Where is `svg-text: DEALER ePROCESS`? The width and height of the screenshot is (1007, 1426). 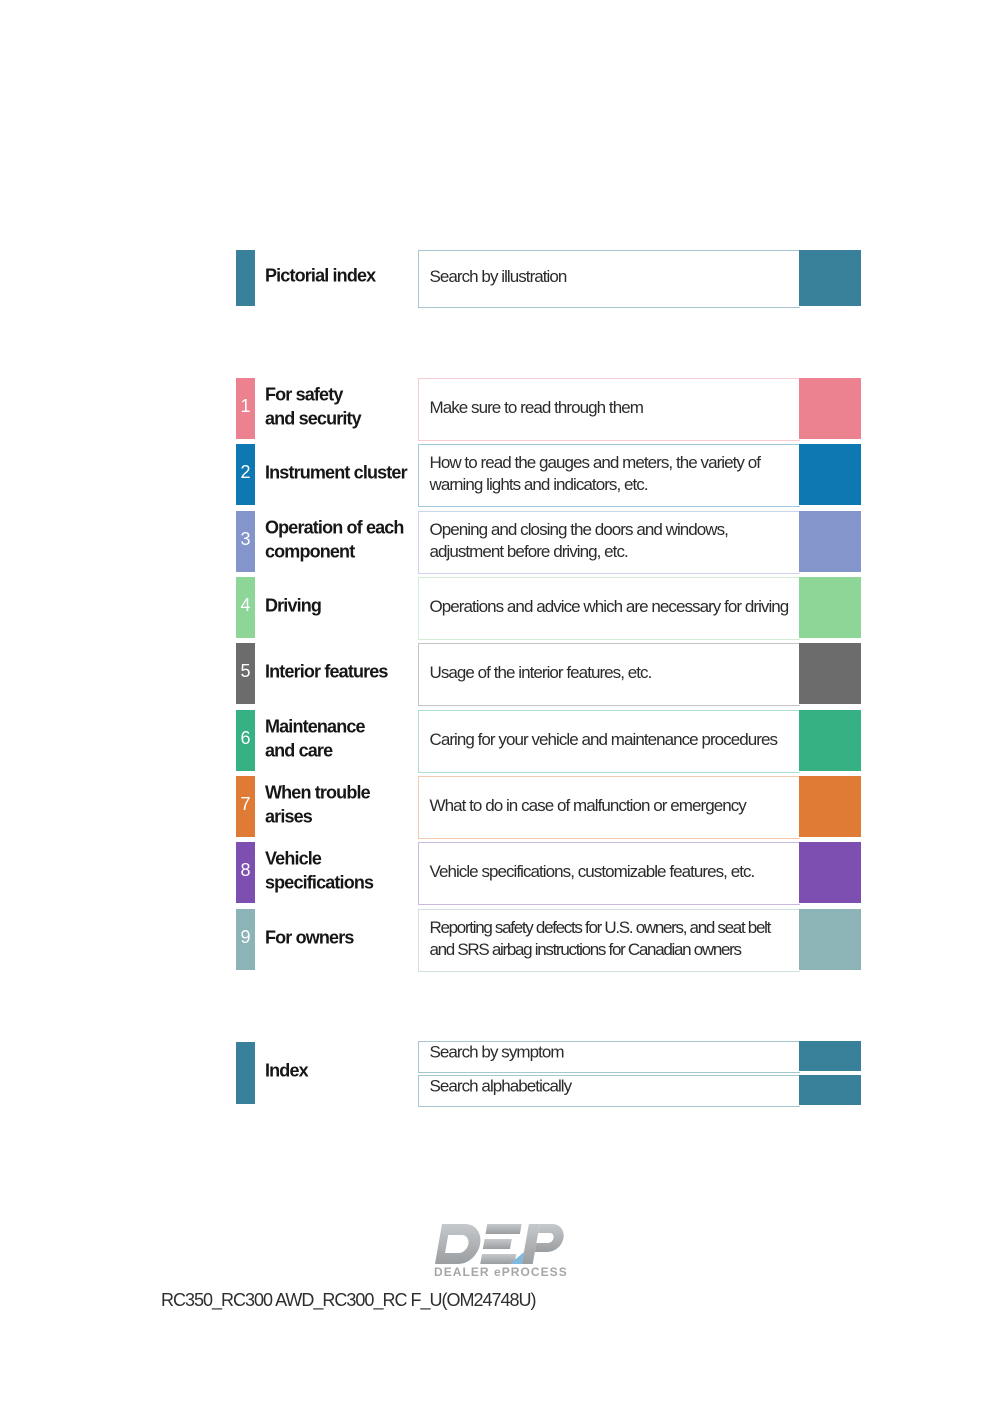 svg-text: DEALER ePROCESS is located at coordinates (501, 1272).